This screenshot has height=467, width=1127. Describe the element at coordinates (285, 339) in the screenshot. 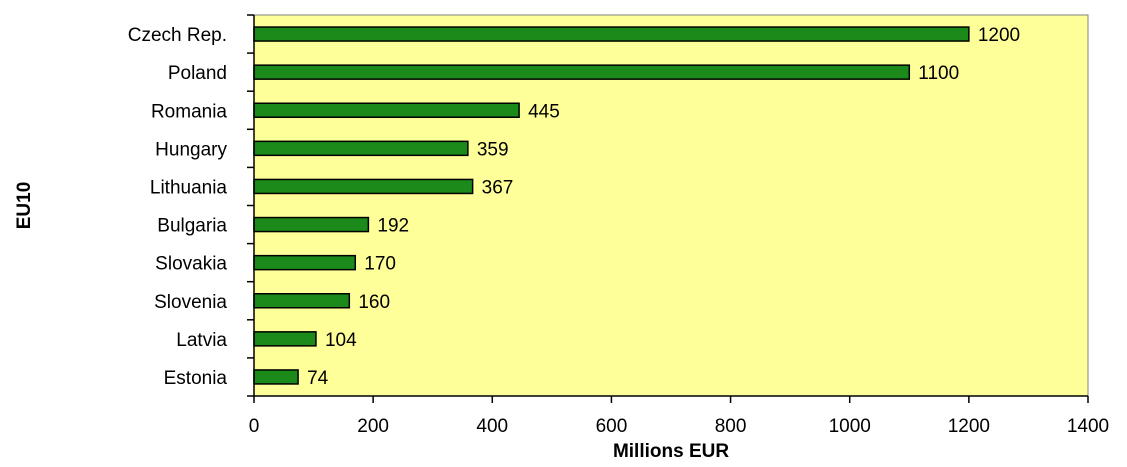

I see `bar-latvia` at that location.